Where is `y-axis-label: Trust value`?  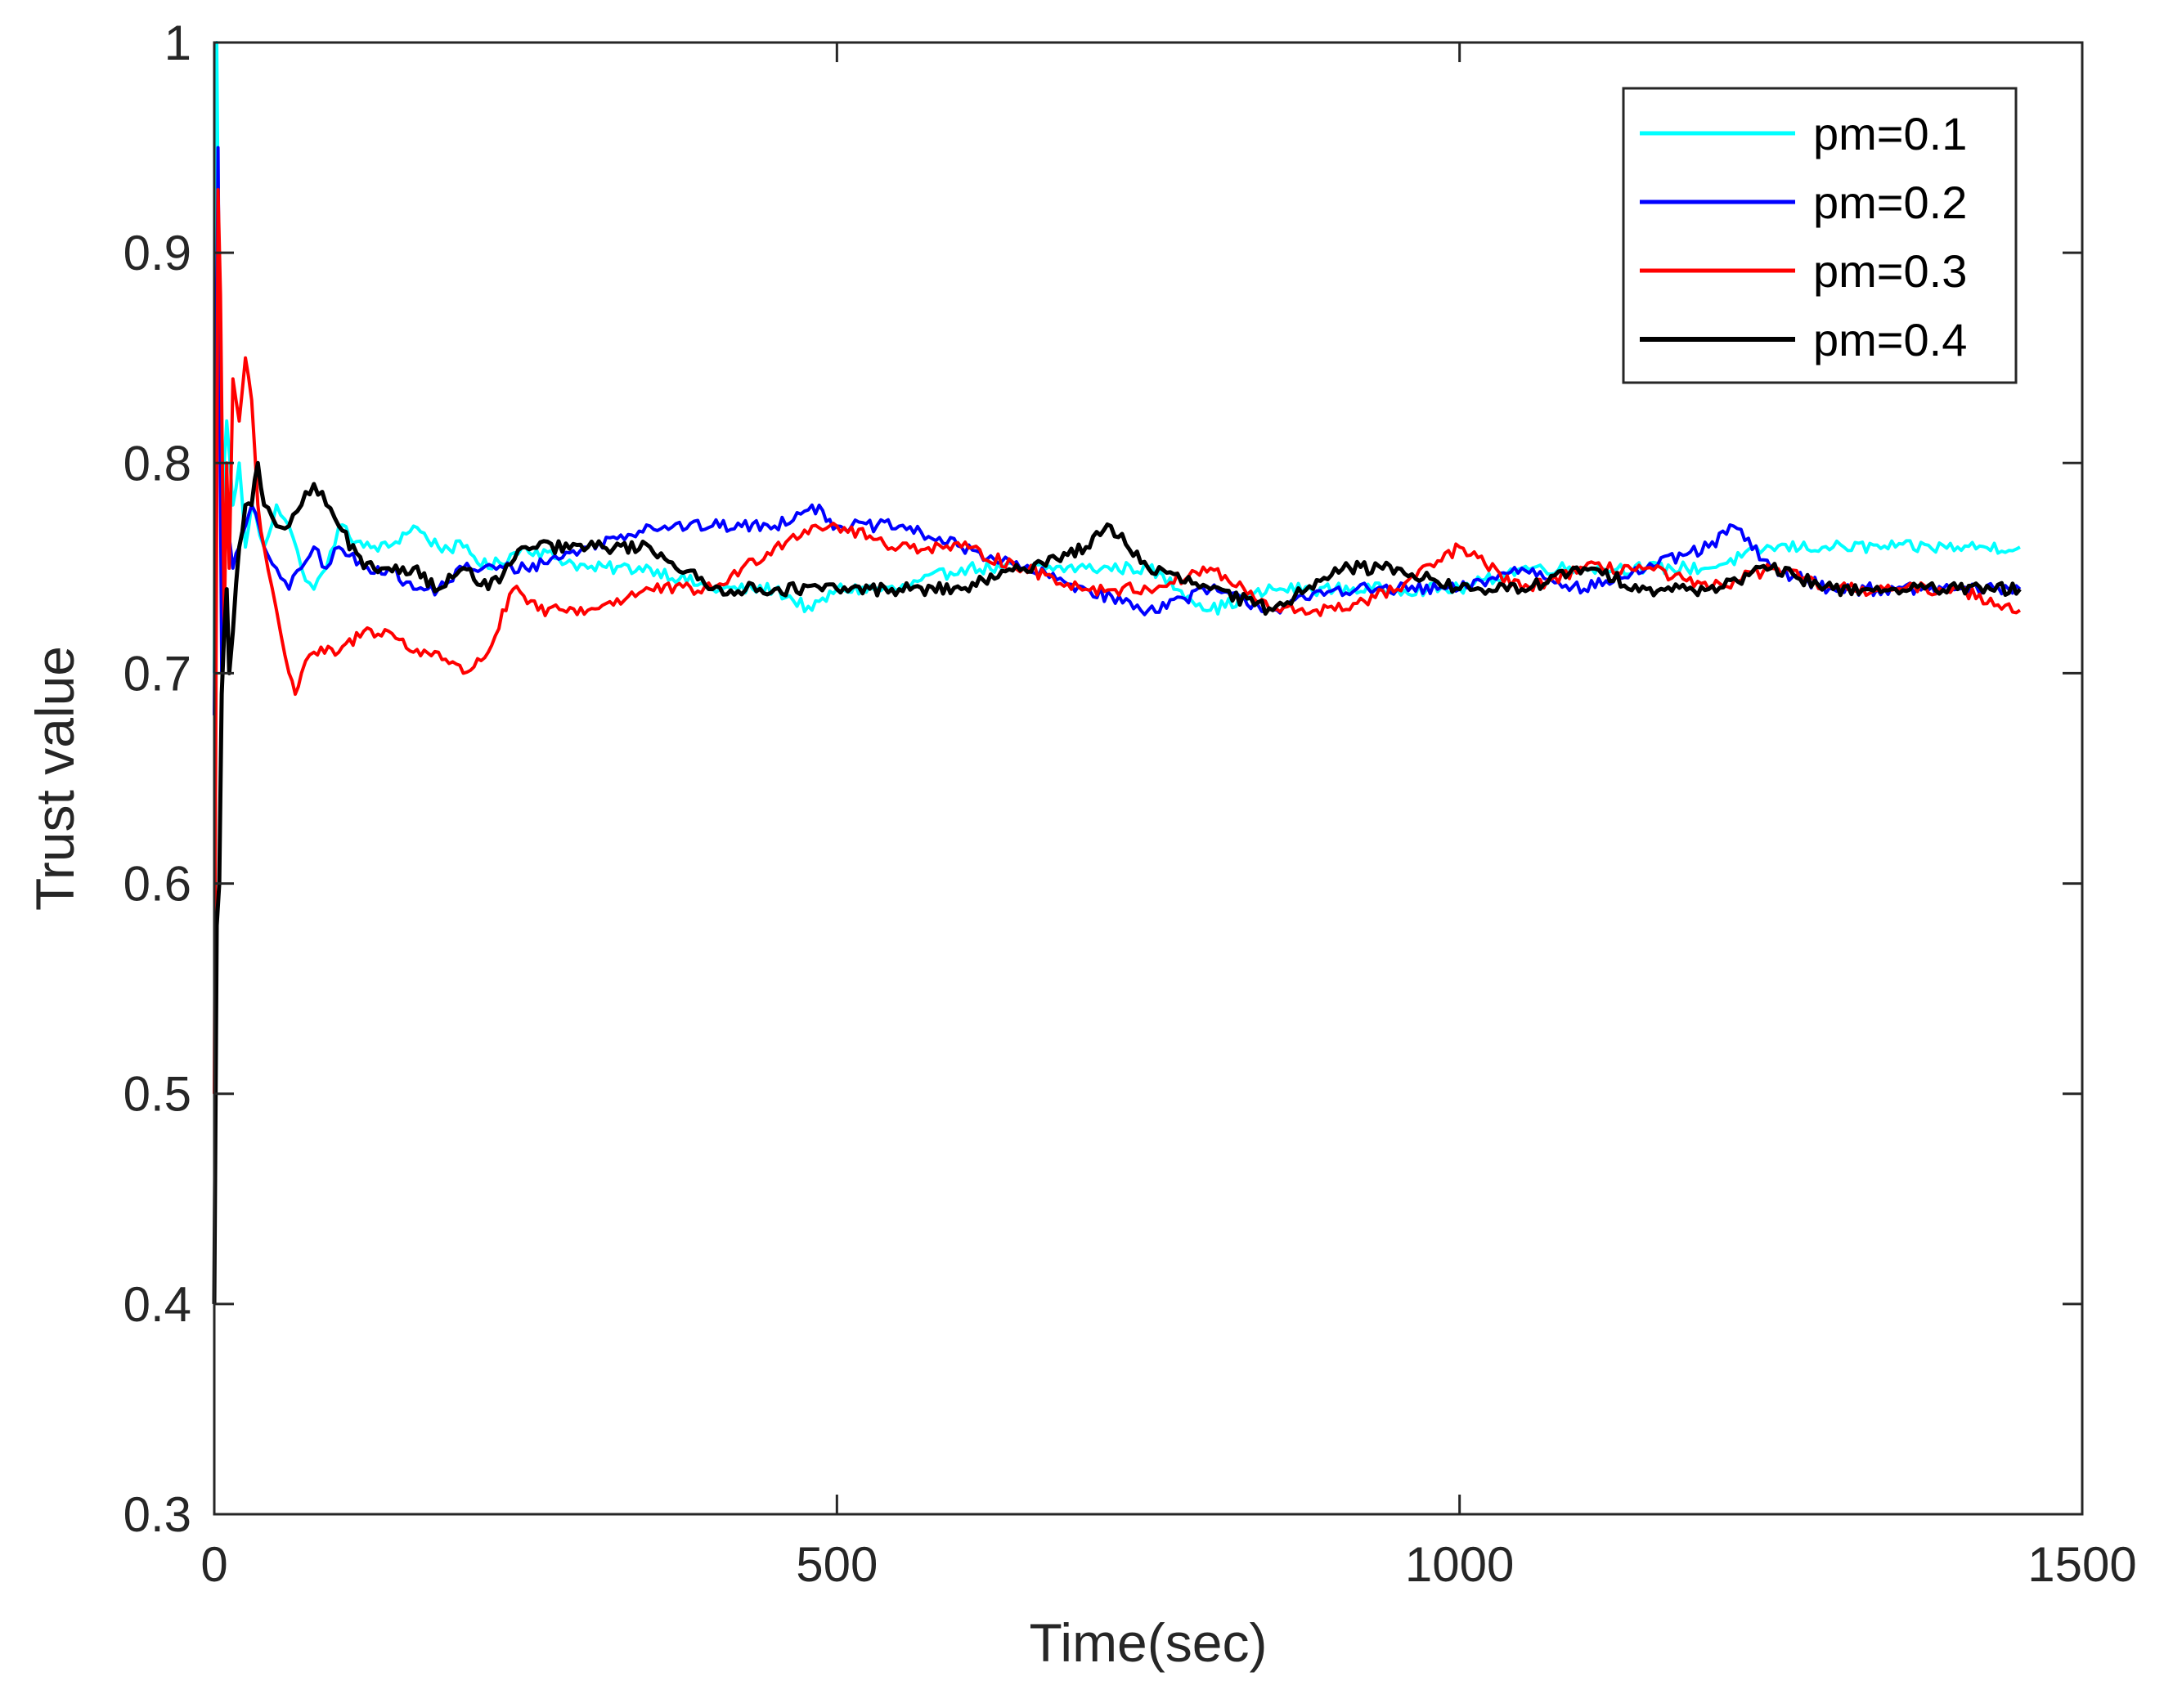 y-axis-label: Trust value is located at coordinates (55, 779).